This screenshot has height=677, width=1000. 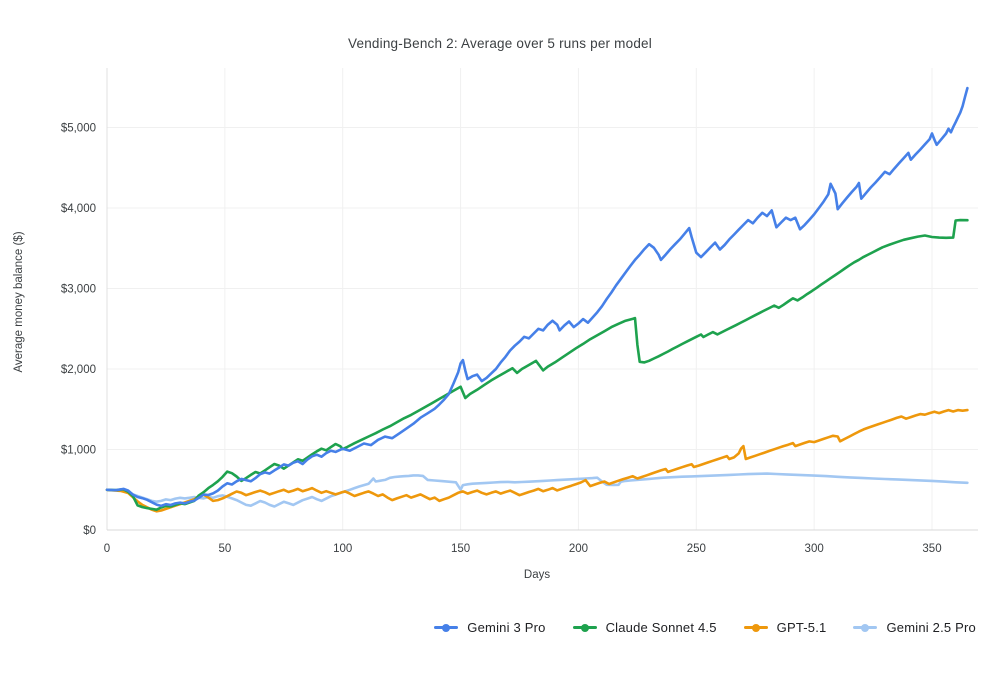 I want to click on legend-item-gemini-2-5-pro: Gemini 2.5 Pro, so click(x=914, y=627).